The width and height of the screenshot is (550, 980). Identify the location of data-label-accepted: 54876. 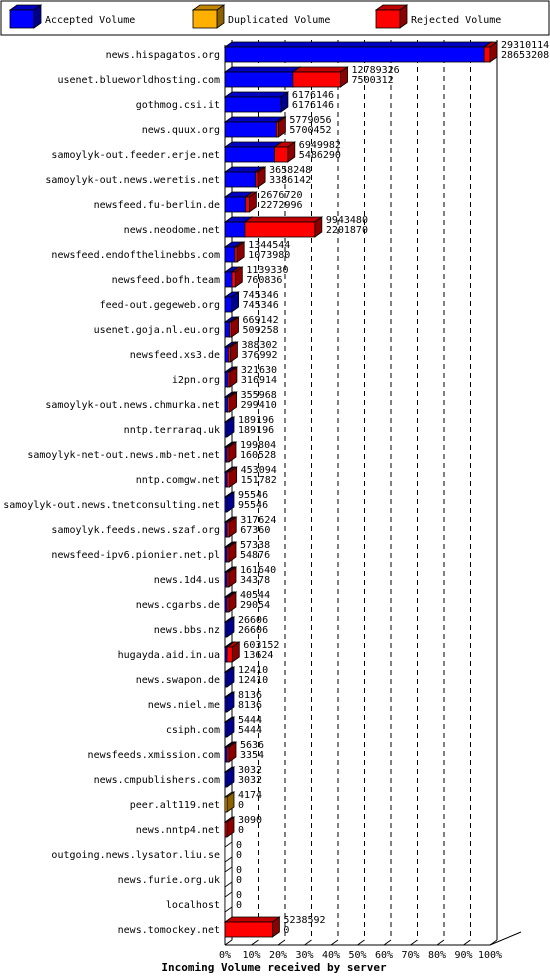
(255, 555).